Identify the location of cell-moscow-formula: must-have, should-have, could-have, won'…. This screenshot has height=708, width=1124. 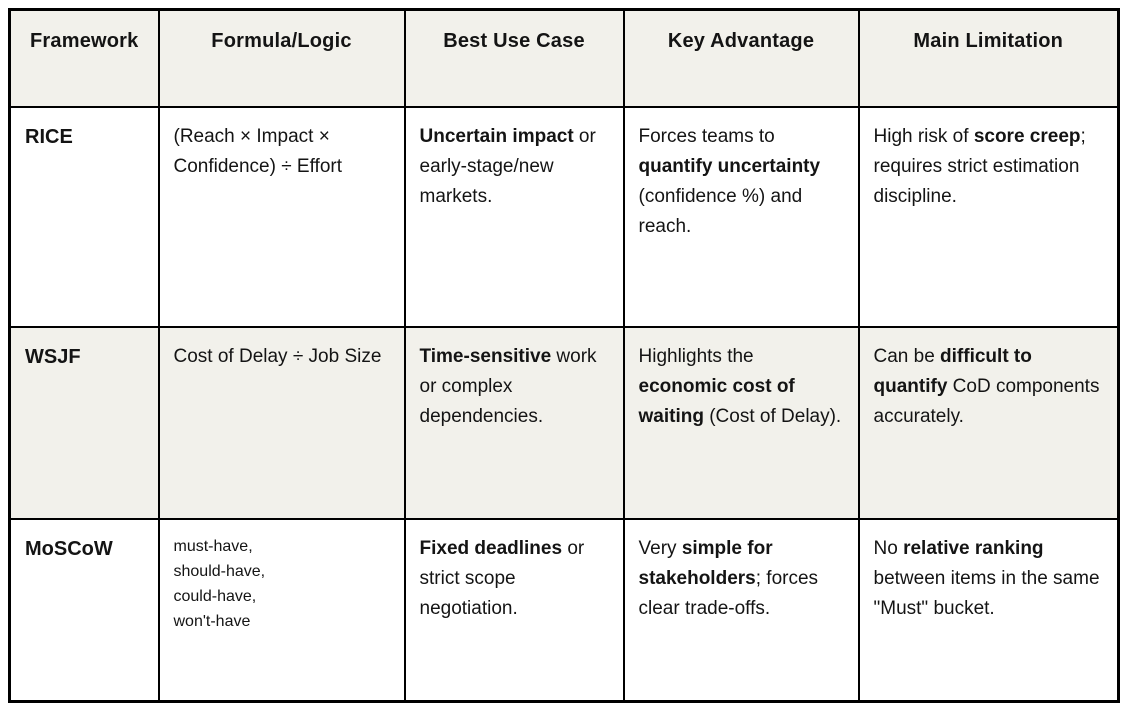
(281, 610).